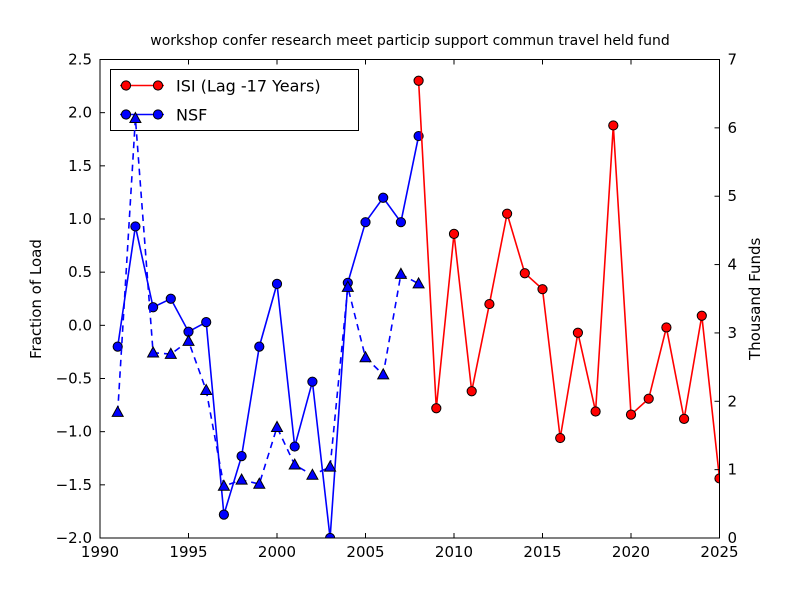 The image size is (800, 600). I want to click on x-tick-label: 2005, so click(365, 552).